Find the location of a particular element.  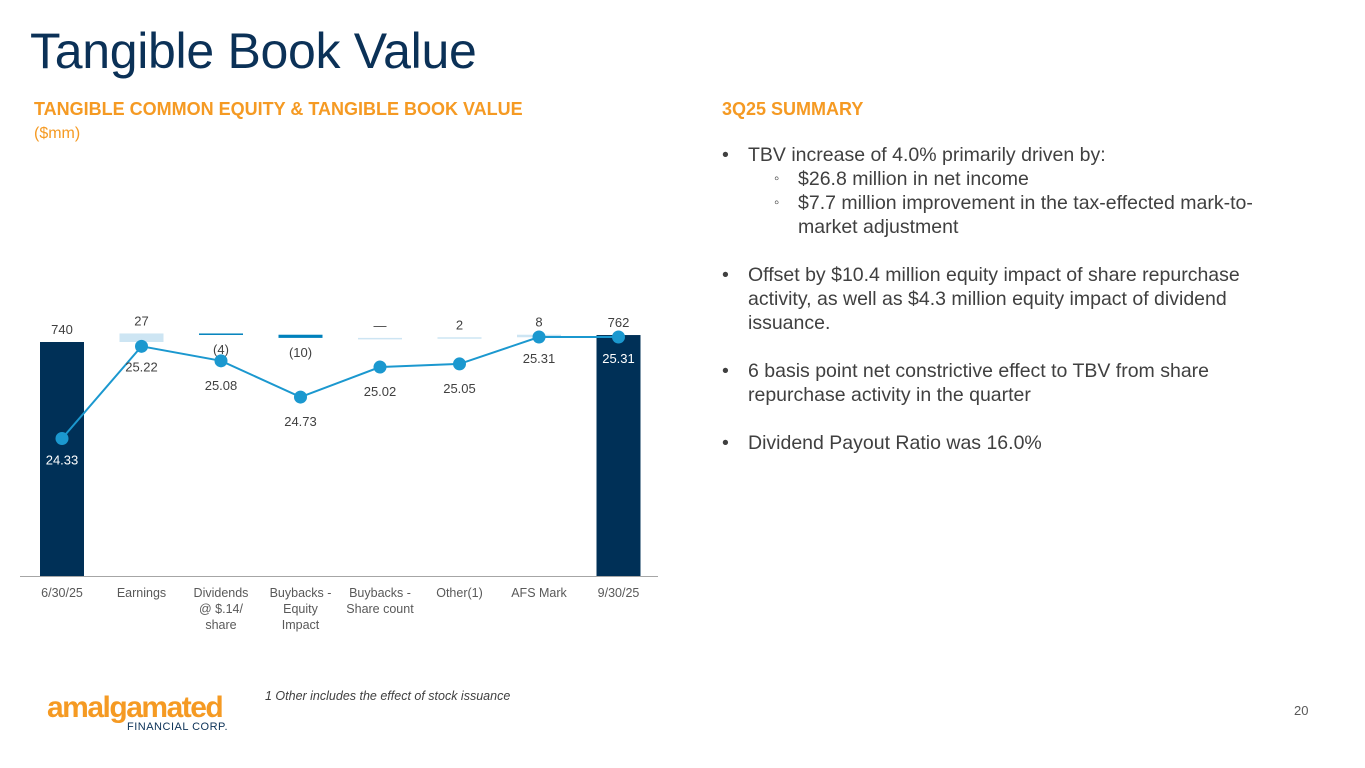

x-tick-label: Buybacks -Share count is located at coordinates (380, 601).